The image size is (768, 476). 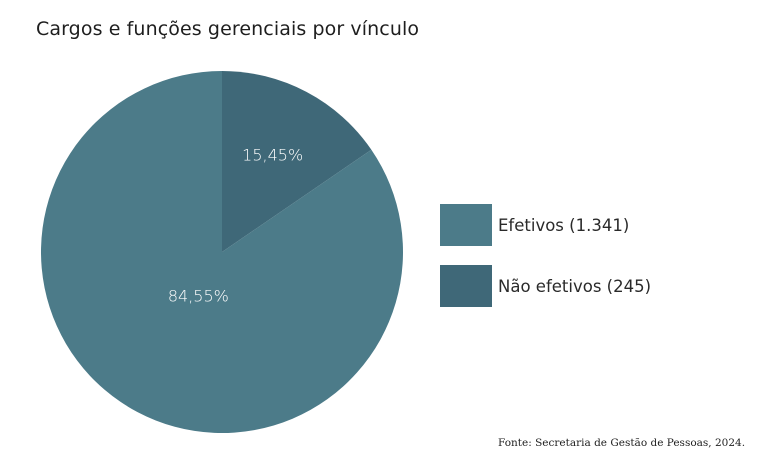 I want to click on pie-slice-label-1: 84,55%, so click(x=198, y=295).